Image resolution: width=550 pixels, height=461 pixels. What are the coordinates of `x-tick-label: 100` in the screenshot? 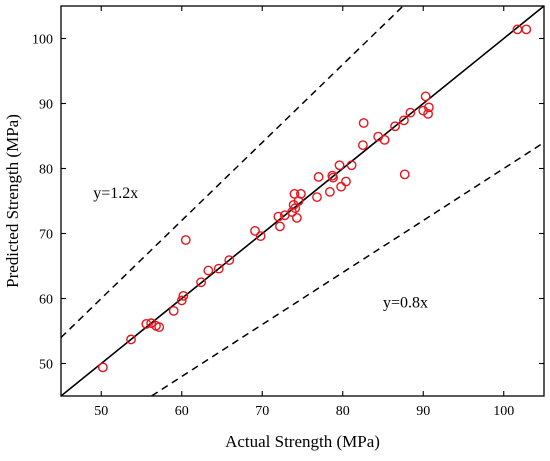 It's located at (503, 411).